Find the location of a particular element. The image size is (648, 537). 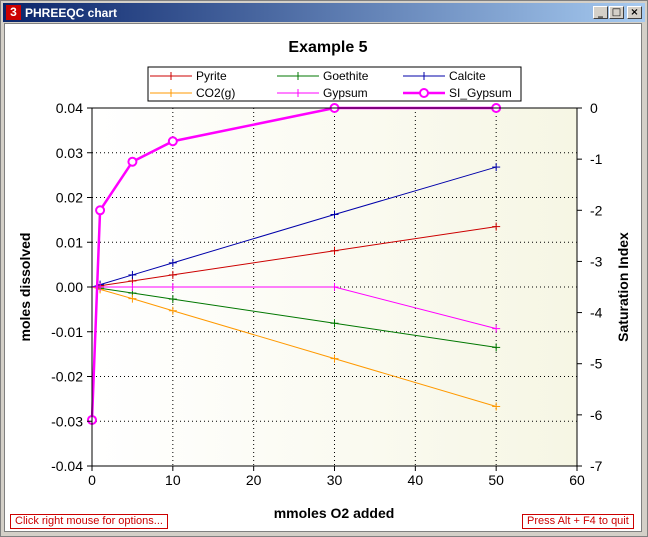

window-title: PHREEQC chart is located at coordinates (71, 13).